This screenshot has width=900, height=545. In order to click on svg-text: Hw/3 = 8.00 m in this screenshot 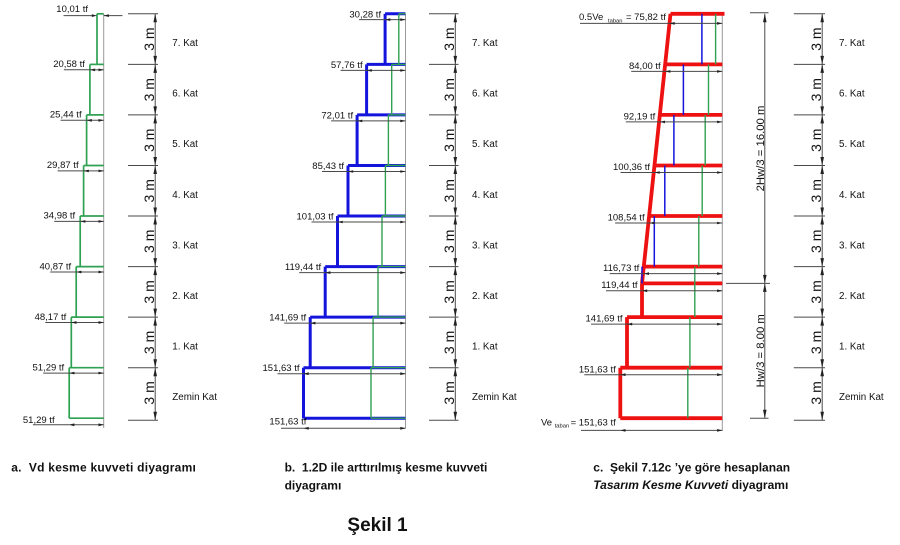, I will do `click(761, 350)`.